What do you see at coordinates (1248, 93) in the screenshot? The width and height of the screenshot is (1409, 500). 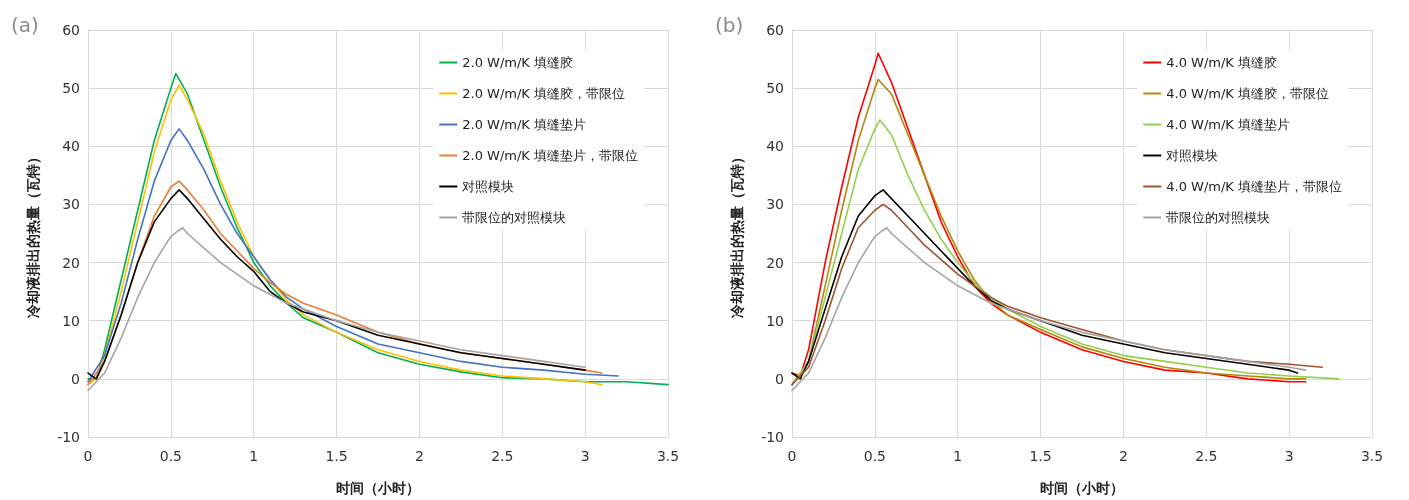 I see `legend-label: 4.0 W/m/K 填缝胶，带限位` at bounding box center [1248, 93].